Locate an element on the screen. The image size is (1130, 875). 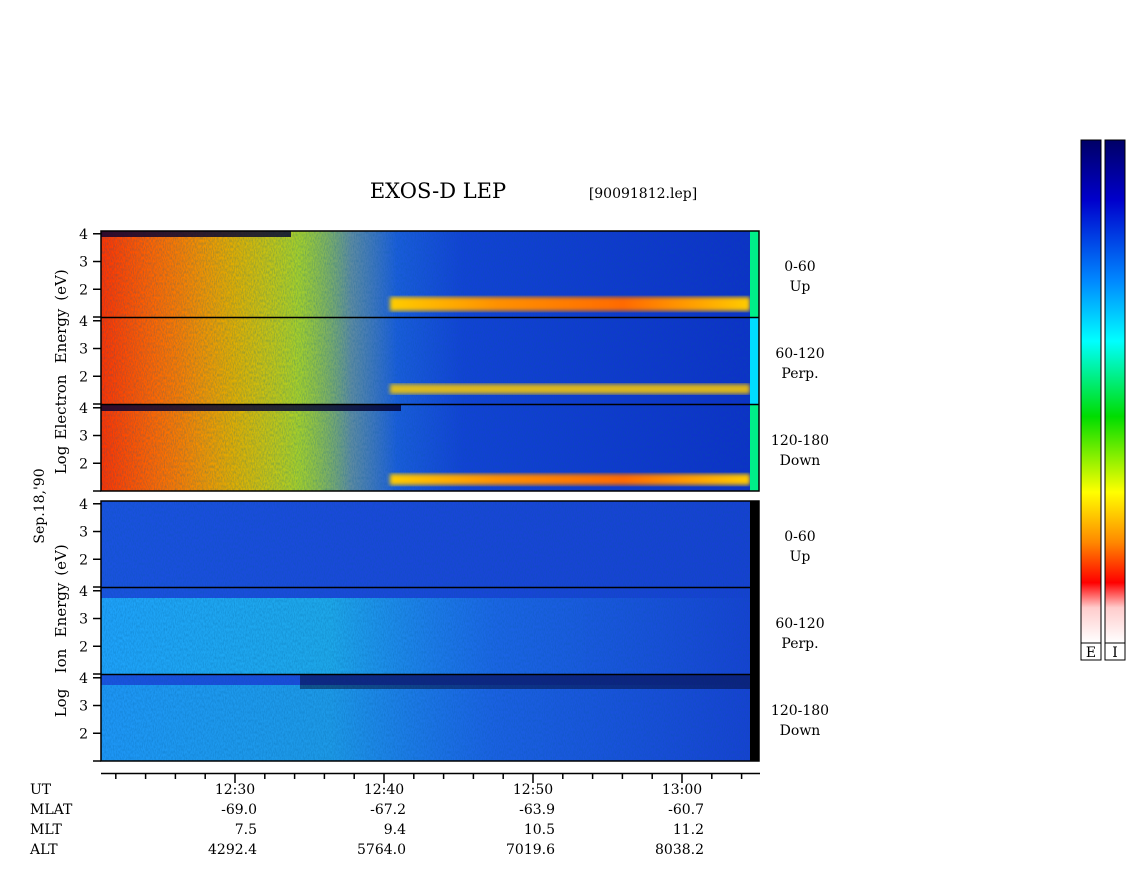
ephemeris-value-mlat: -60.7 is located at coordinates (686, 810).